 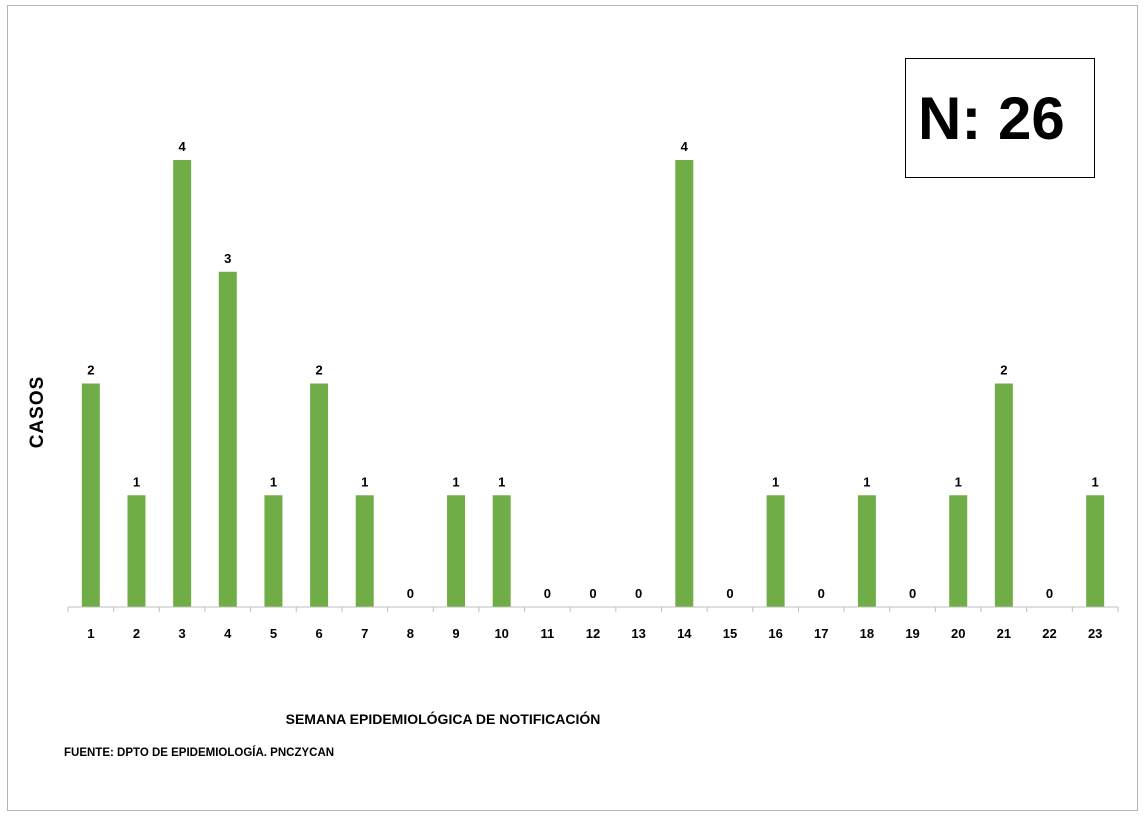 What do you see at coordinates (90, 633) in the screenshot?
I see `x-tick-label-1: 1` at bounding box center [90, 633].